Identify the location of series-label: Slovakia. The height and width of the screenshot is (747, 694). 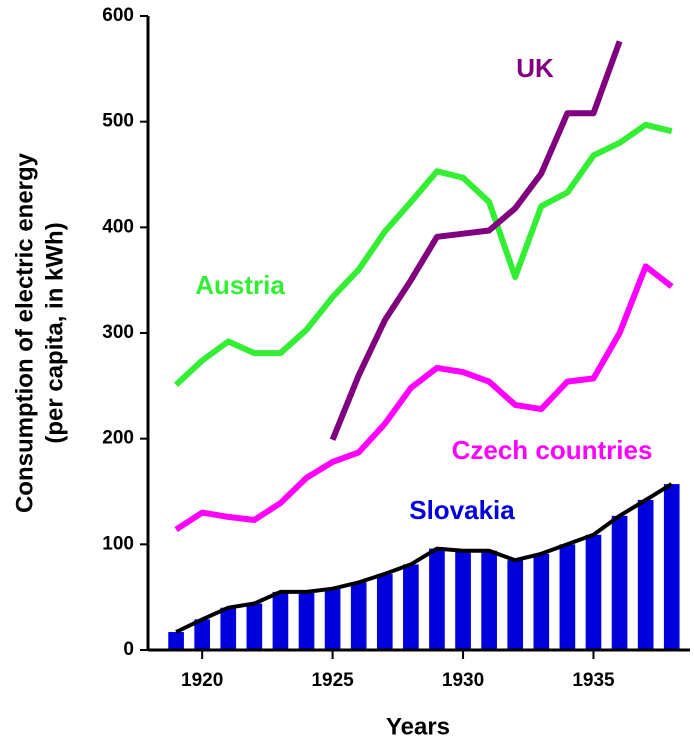
(462, 510).